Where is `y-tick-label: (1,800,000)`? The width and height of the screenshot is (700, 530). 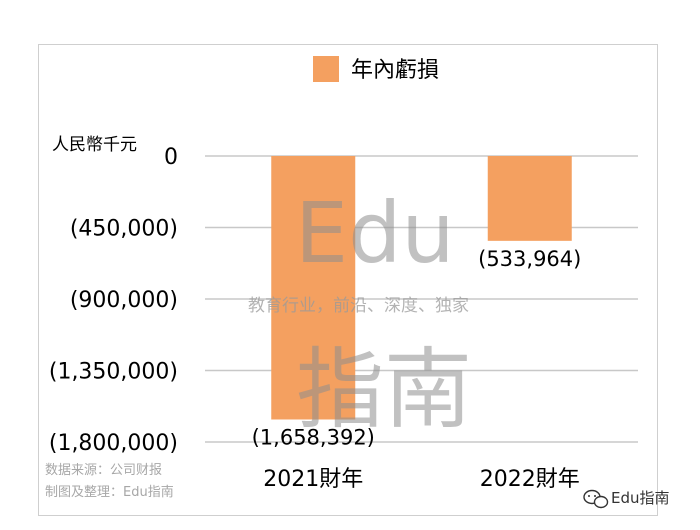 y-tick-label: (1,800,000) is located at coordinates (113, 443).